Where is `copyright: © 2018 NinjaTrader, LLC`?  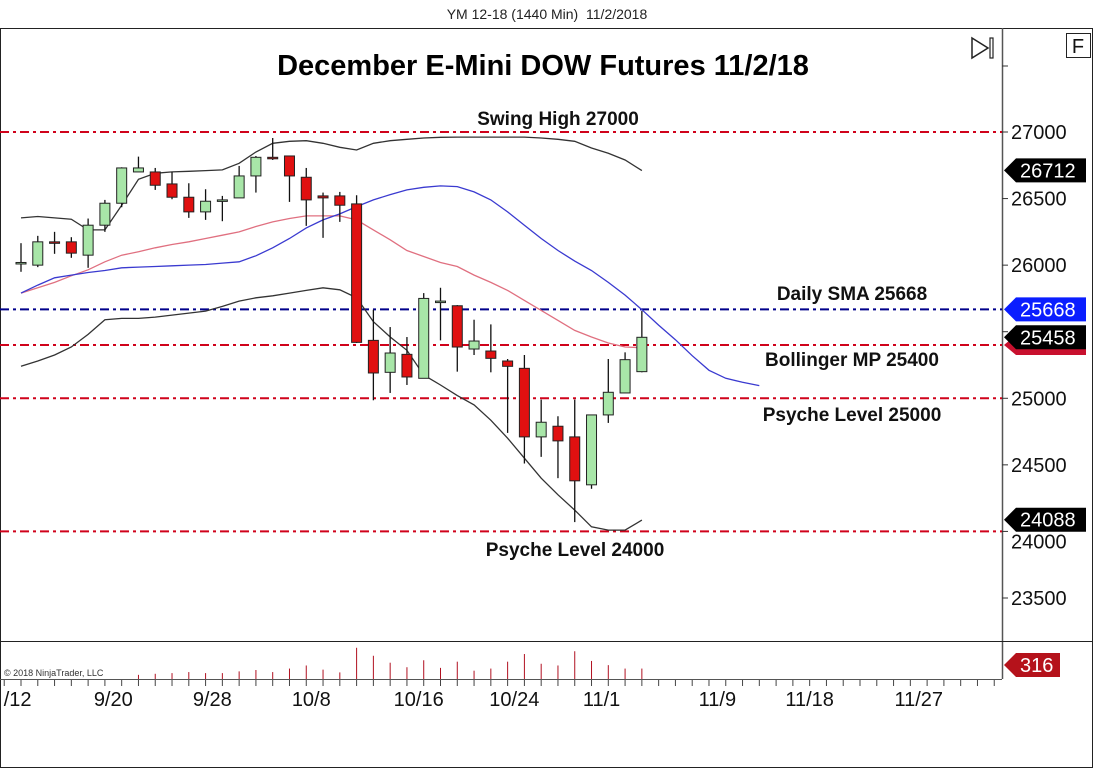
copyright: © 2018 NinjaTrader, LLC is located at coordinates (54, 673).